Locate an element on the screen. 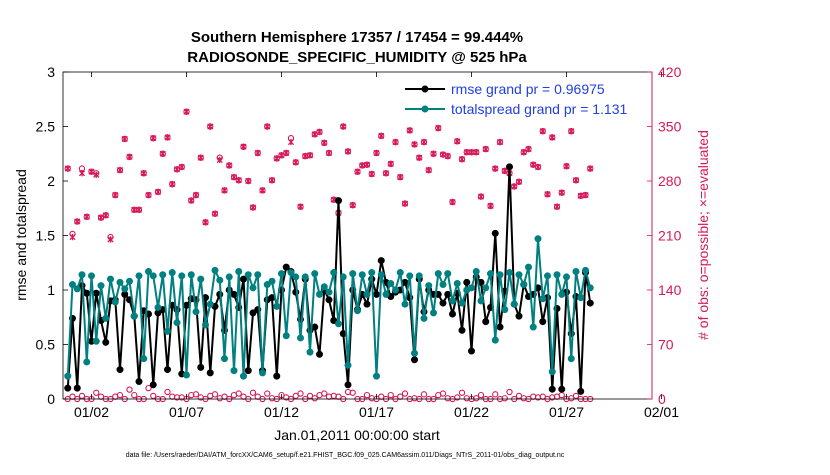 The width and height of the screenshot is (830, 475). y2-tick-label: 350 is located at coordinates (670, 127).